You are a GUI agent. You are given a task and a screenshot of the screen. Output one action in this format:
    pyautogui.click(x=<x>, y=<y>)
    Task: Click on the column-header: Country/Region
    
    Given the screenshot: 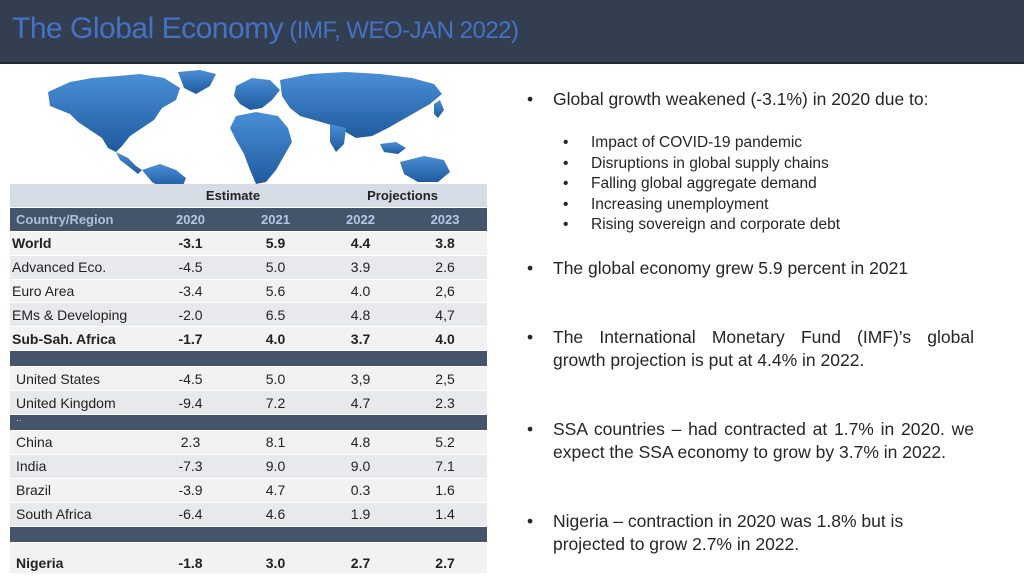 What is the action you would take?
    pyautogui.click(x=79, y=219)
    